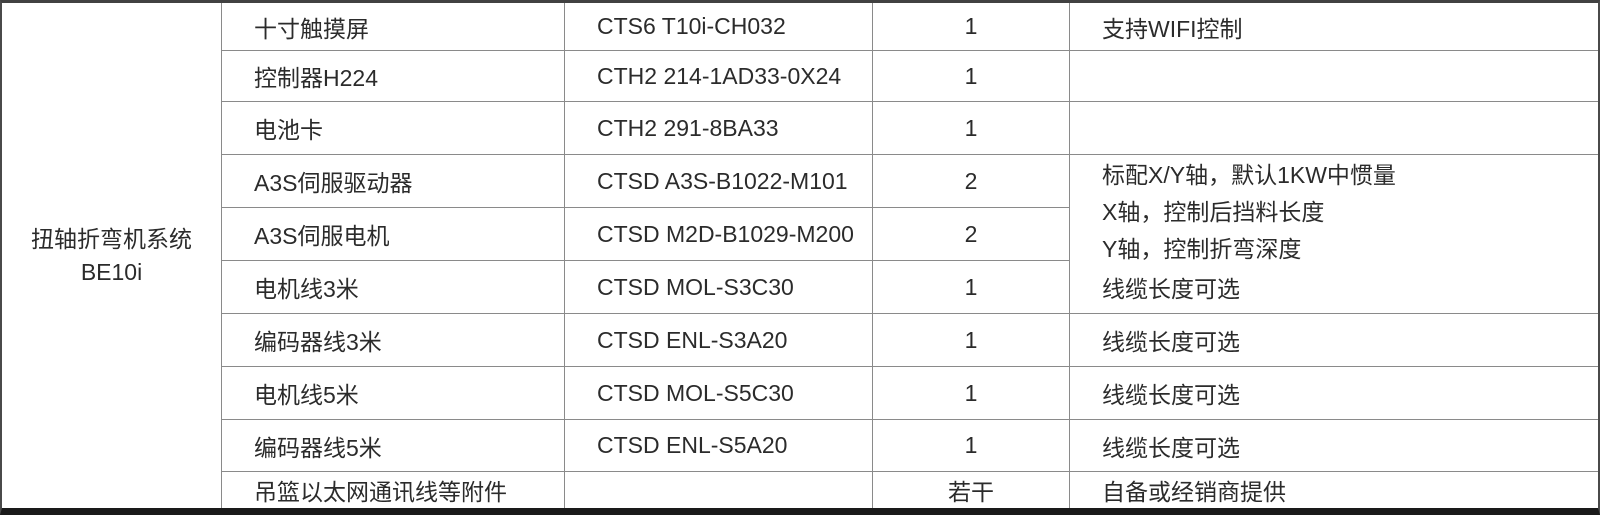 Image resolution: width=1600 pixels, height=515 pixels. I want to click on component-cell: 十寸触摸屏, so click(393, 27).